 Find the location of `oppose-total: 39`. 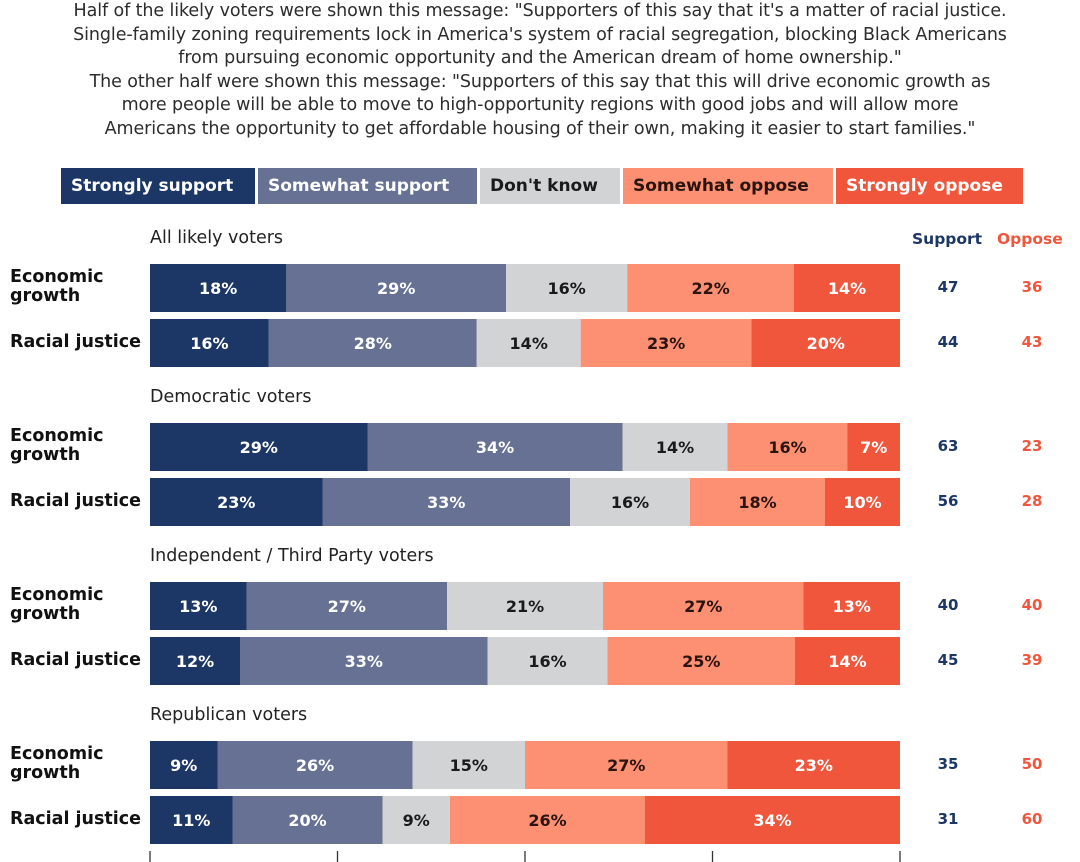

oppose-total: 39 is located at coordinates (1032, 660).